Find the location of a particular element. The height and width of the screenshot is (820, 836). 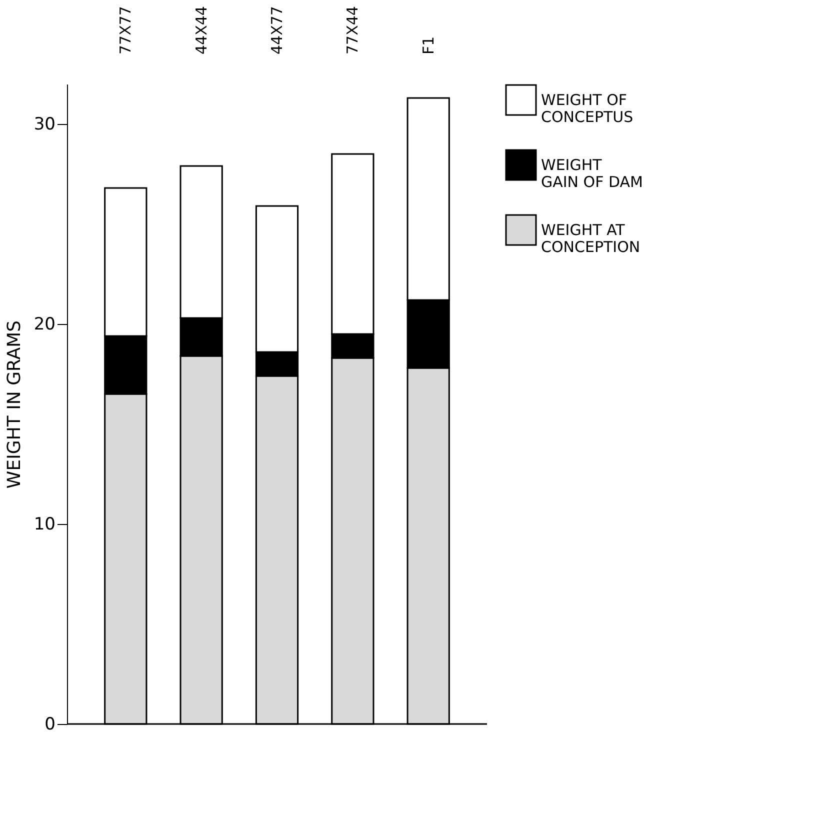

y-tick-label: 10 is located at coordinates (45, 524).